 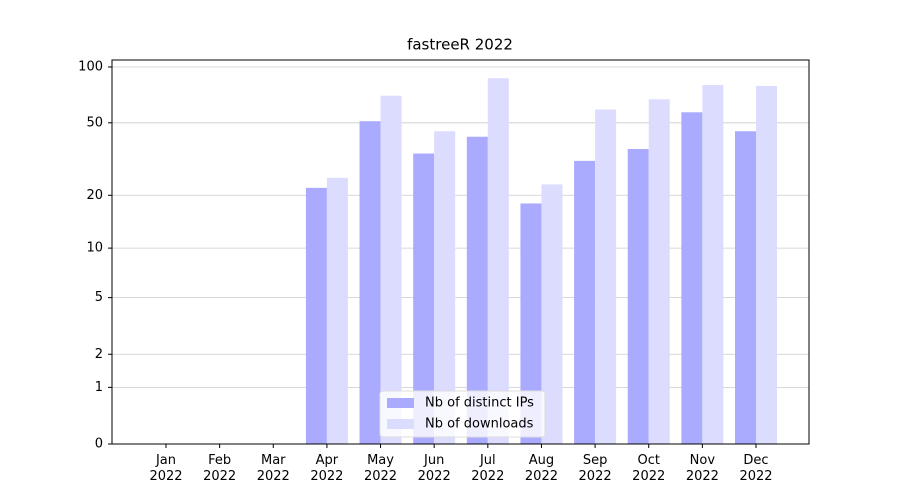 What do you see at coordinates (273, 468) in the screenshot?
I see `x-tick-label: Mar 2022` at bounding box center [273, 468].